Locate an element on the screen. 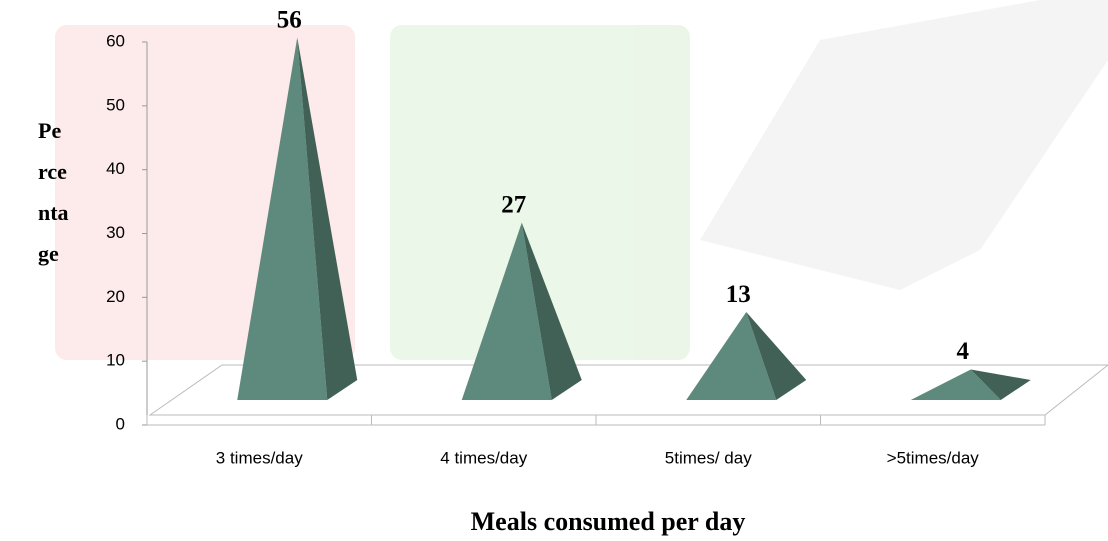 This screenshot has width=1108, height=541. y-axis-label: ge is located at coordinates (48, 253).